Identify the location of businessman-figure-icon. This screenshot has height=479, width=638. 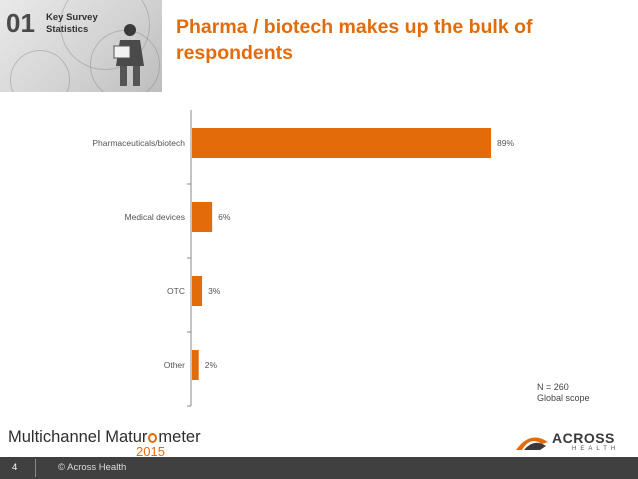
(128, 55).